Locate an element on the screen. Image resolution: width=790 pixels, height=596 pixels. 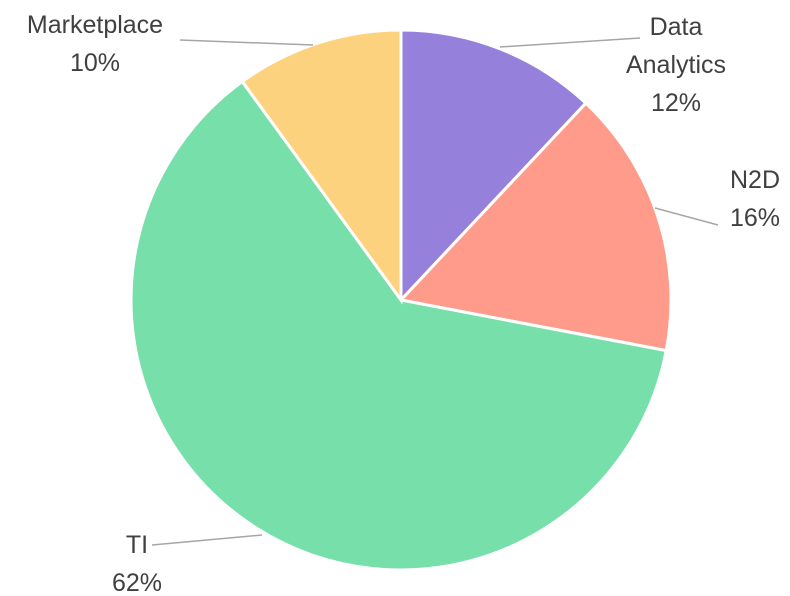
value-label: 10% is located at coordinates (95, 63).